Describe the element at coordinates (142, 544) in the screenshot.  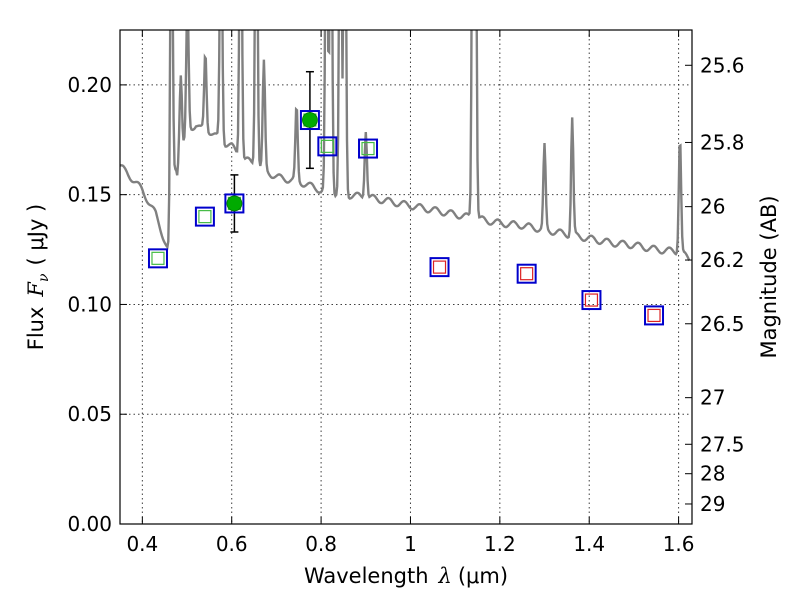
I see `x-tick-label: 0.4` at that location.